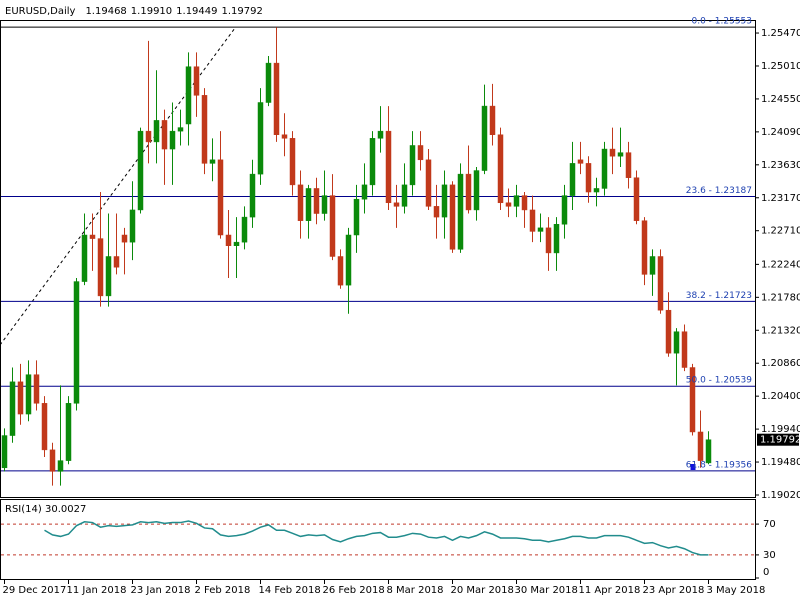  Describe the element at coordinates (290, 590) in the screenshot. I see `x-tick-label: 14 Feb 2018` at that location.